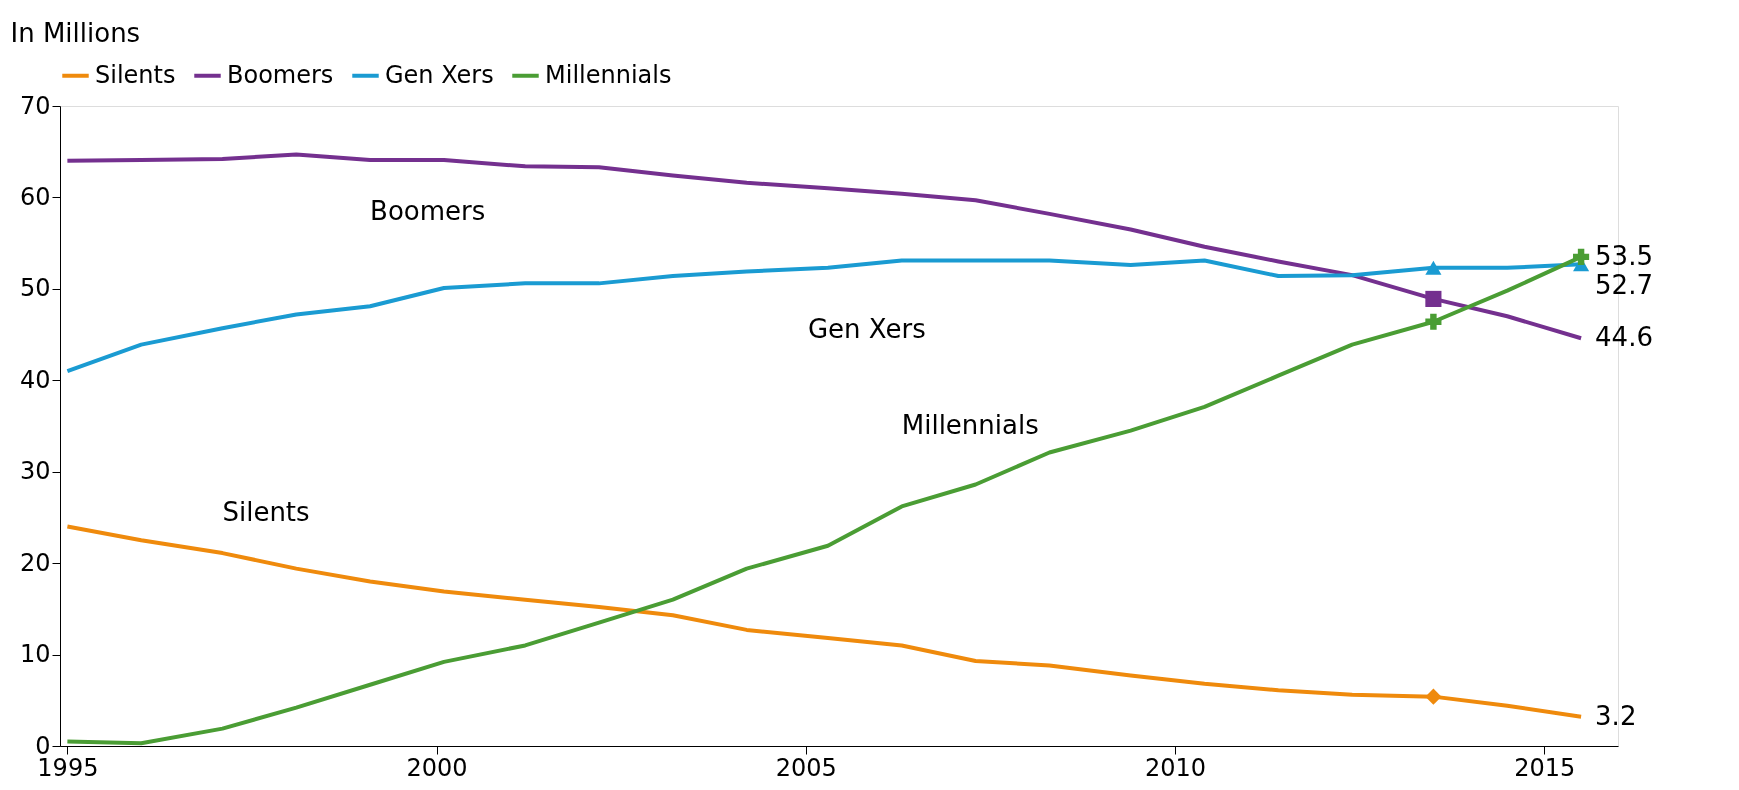 This screenshot has height=790, width=1739. I want to click on legend-label: Boomers, so click(280, 74).